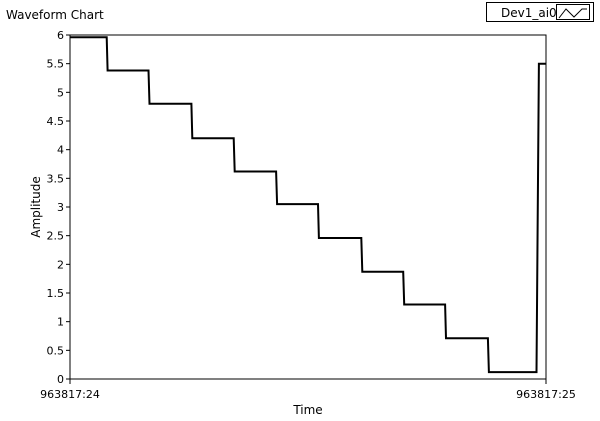  I want to click on y-tick-label: 0, so click(60, 379).